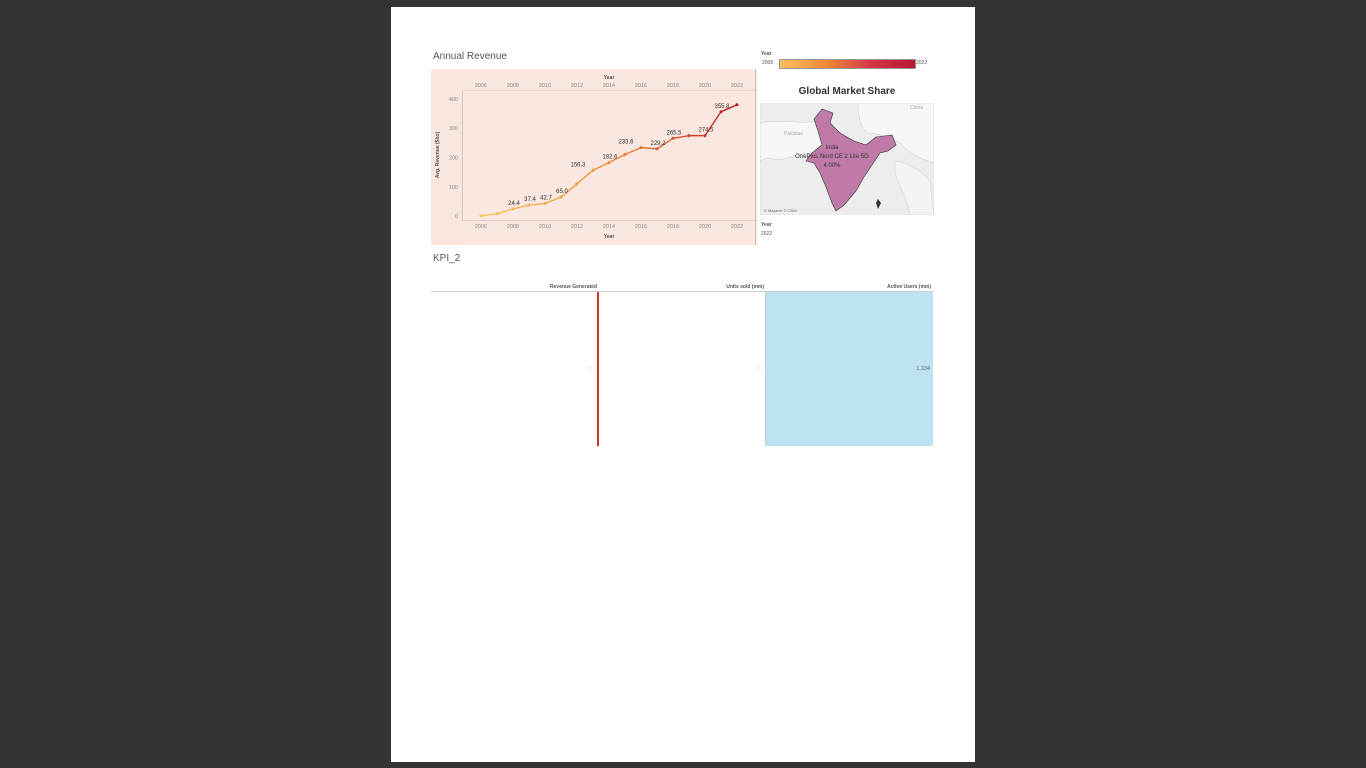 This screenshot has height=768, width=1366. Describe the element at coordinates (529, 205) in the screenshot. I see `data-point-2009` at that location.